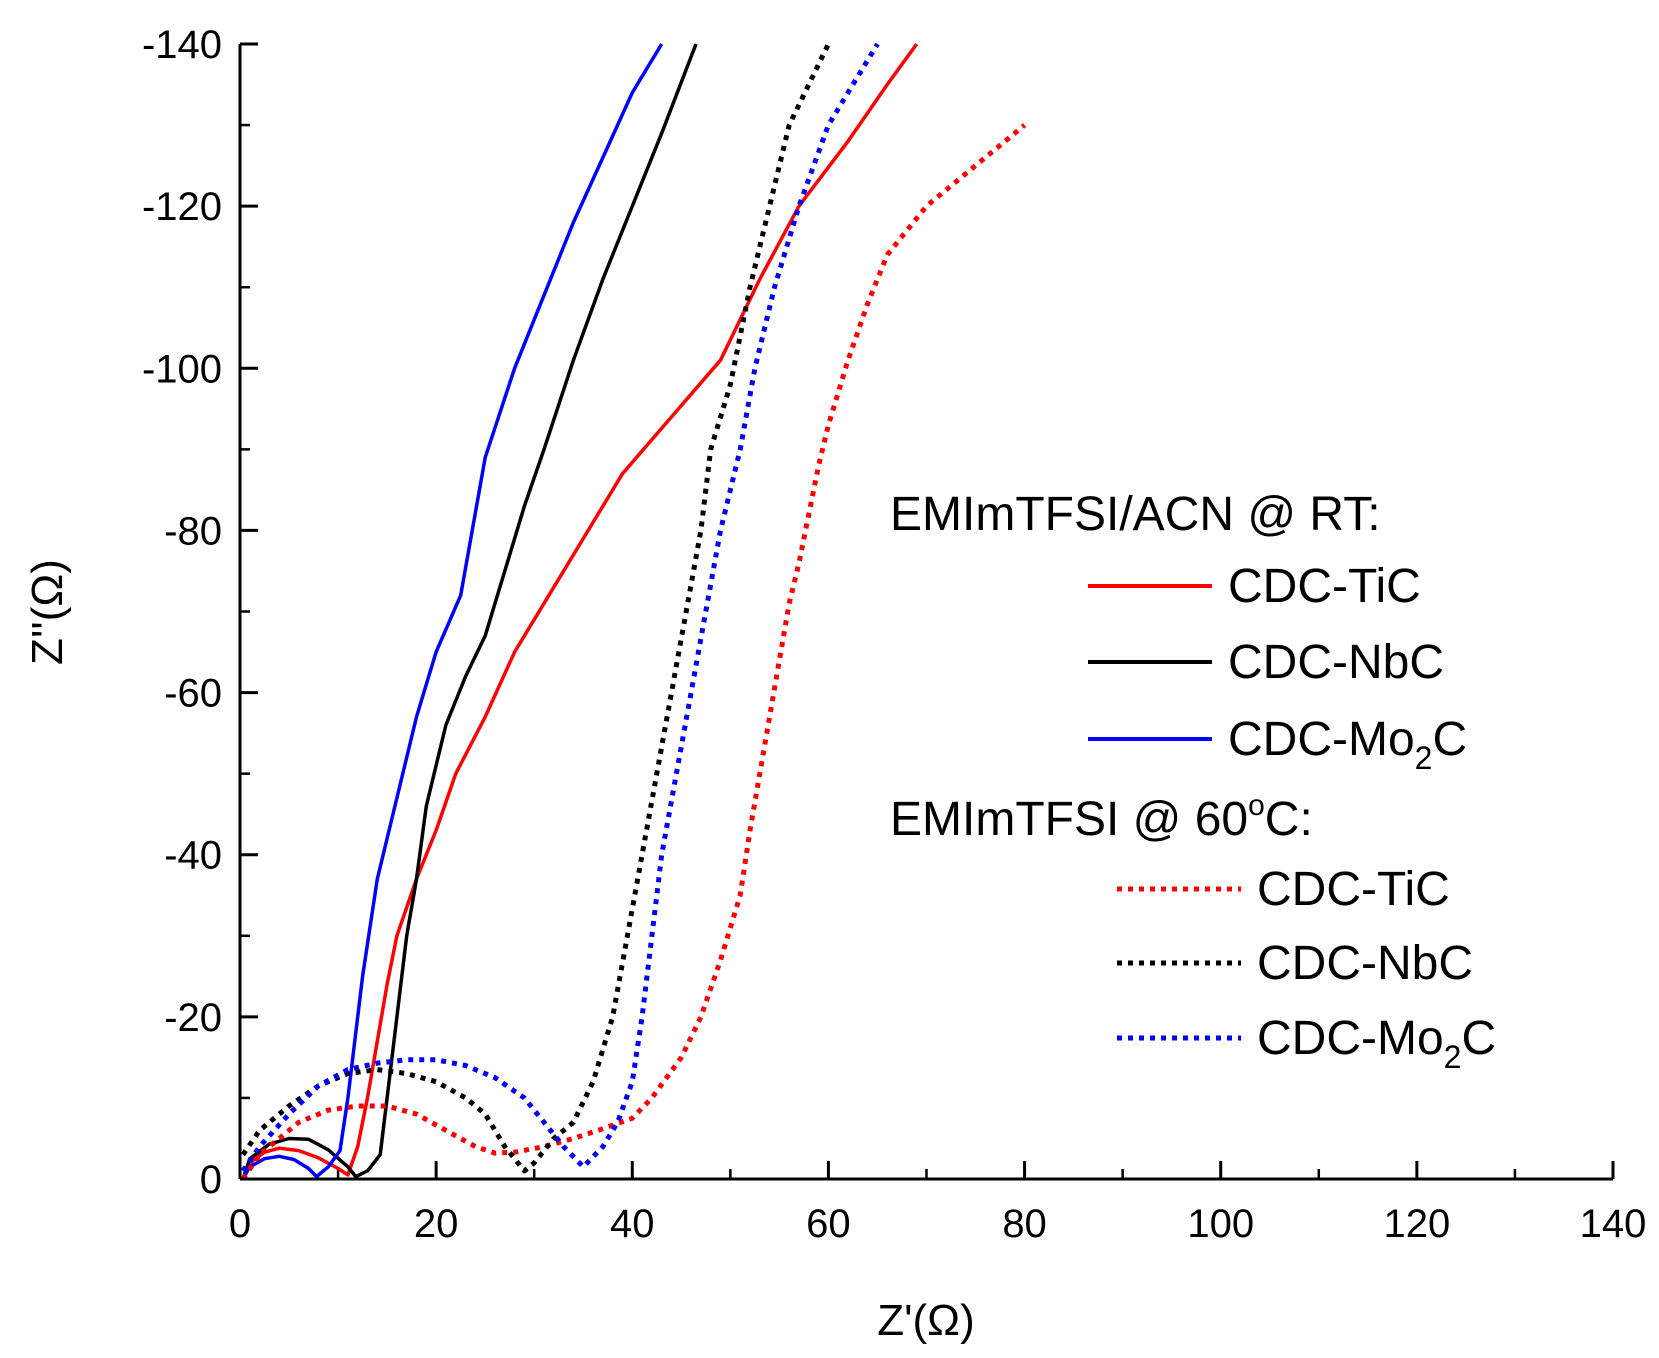 This screenshot has height=1358, width=1659. Describe the element at coordinates (193, 856) in the screenshot. I see `y-tick-label: -40` at that location.